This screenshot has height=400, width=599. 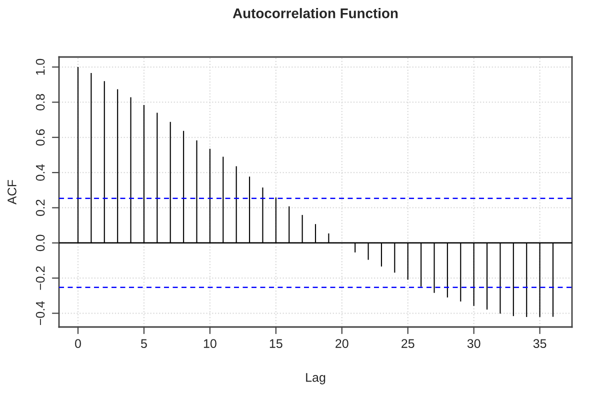 I want to click on x-tick-label: 25, so click(x=408, y=343).